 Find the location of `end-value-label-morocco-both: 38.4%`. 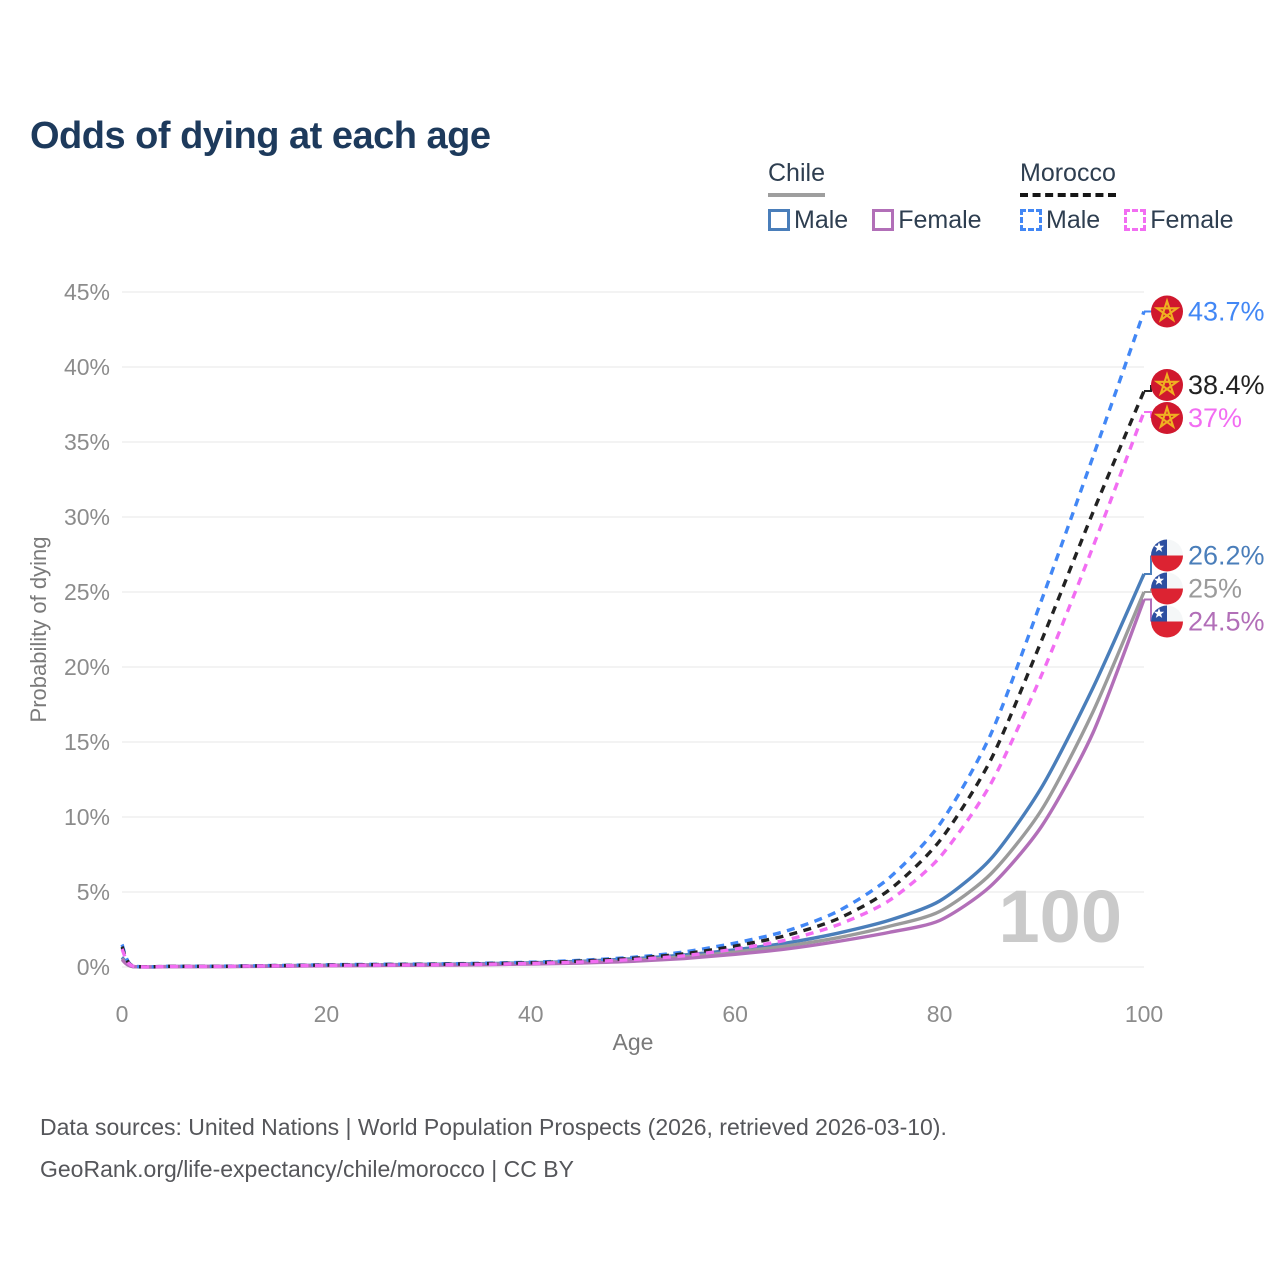

end-value-label-morocco-both: 38.4% is located at coordinates (1226, 385).